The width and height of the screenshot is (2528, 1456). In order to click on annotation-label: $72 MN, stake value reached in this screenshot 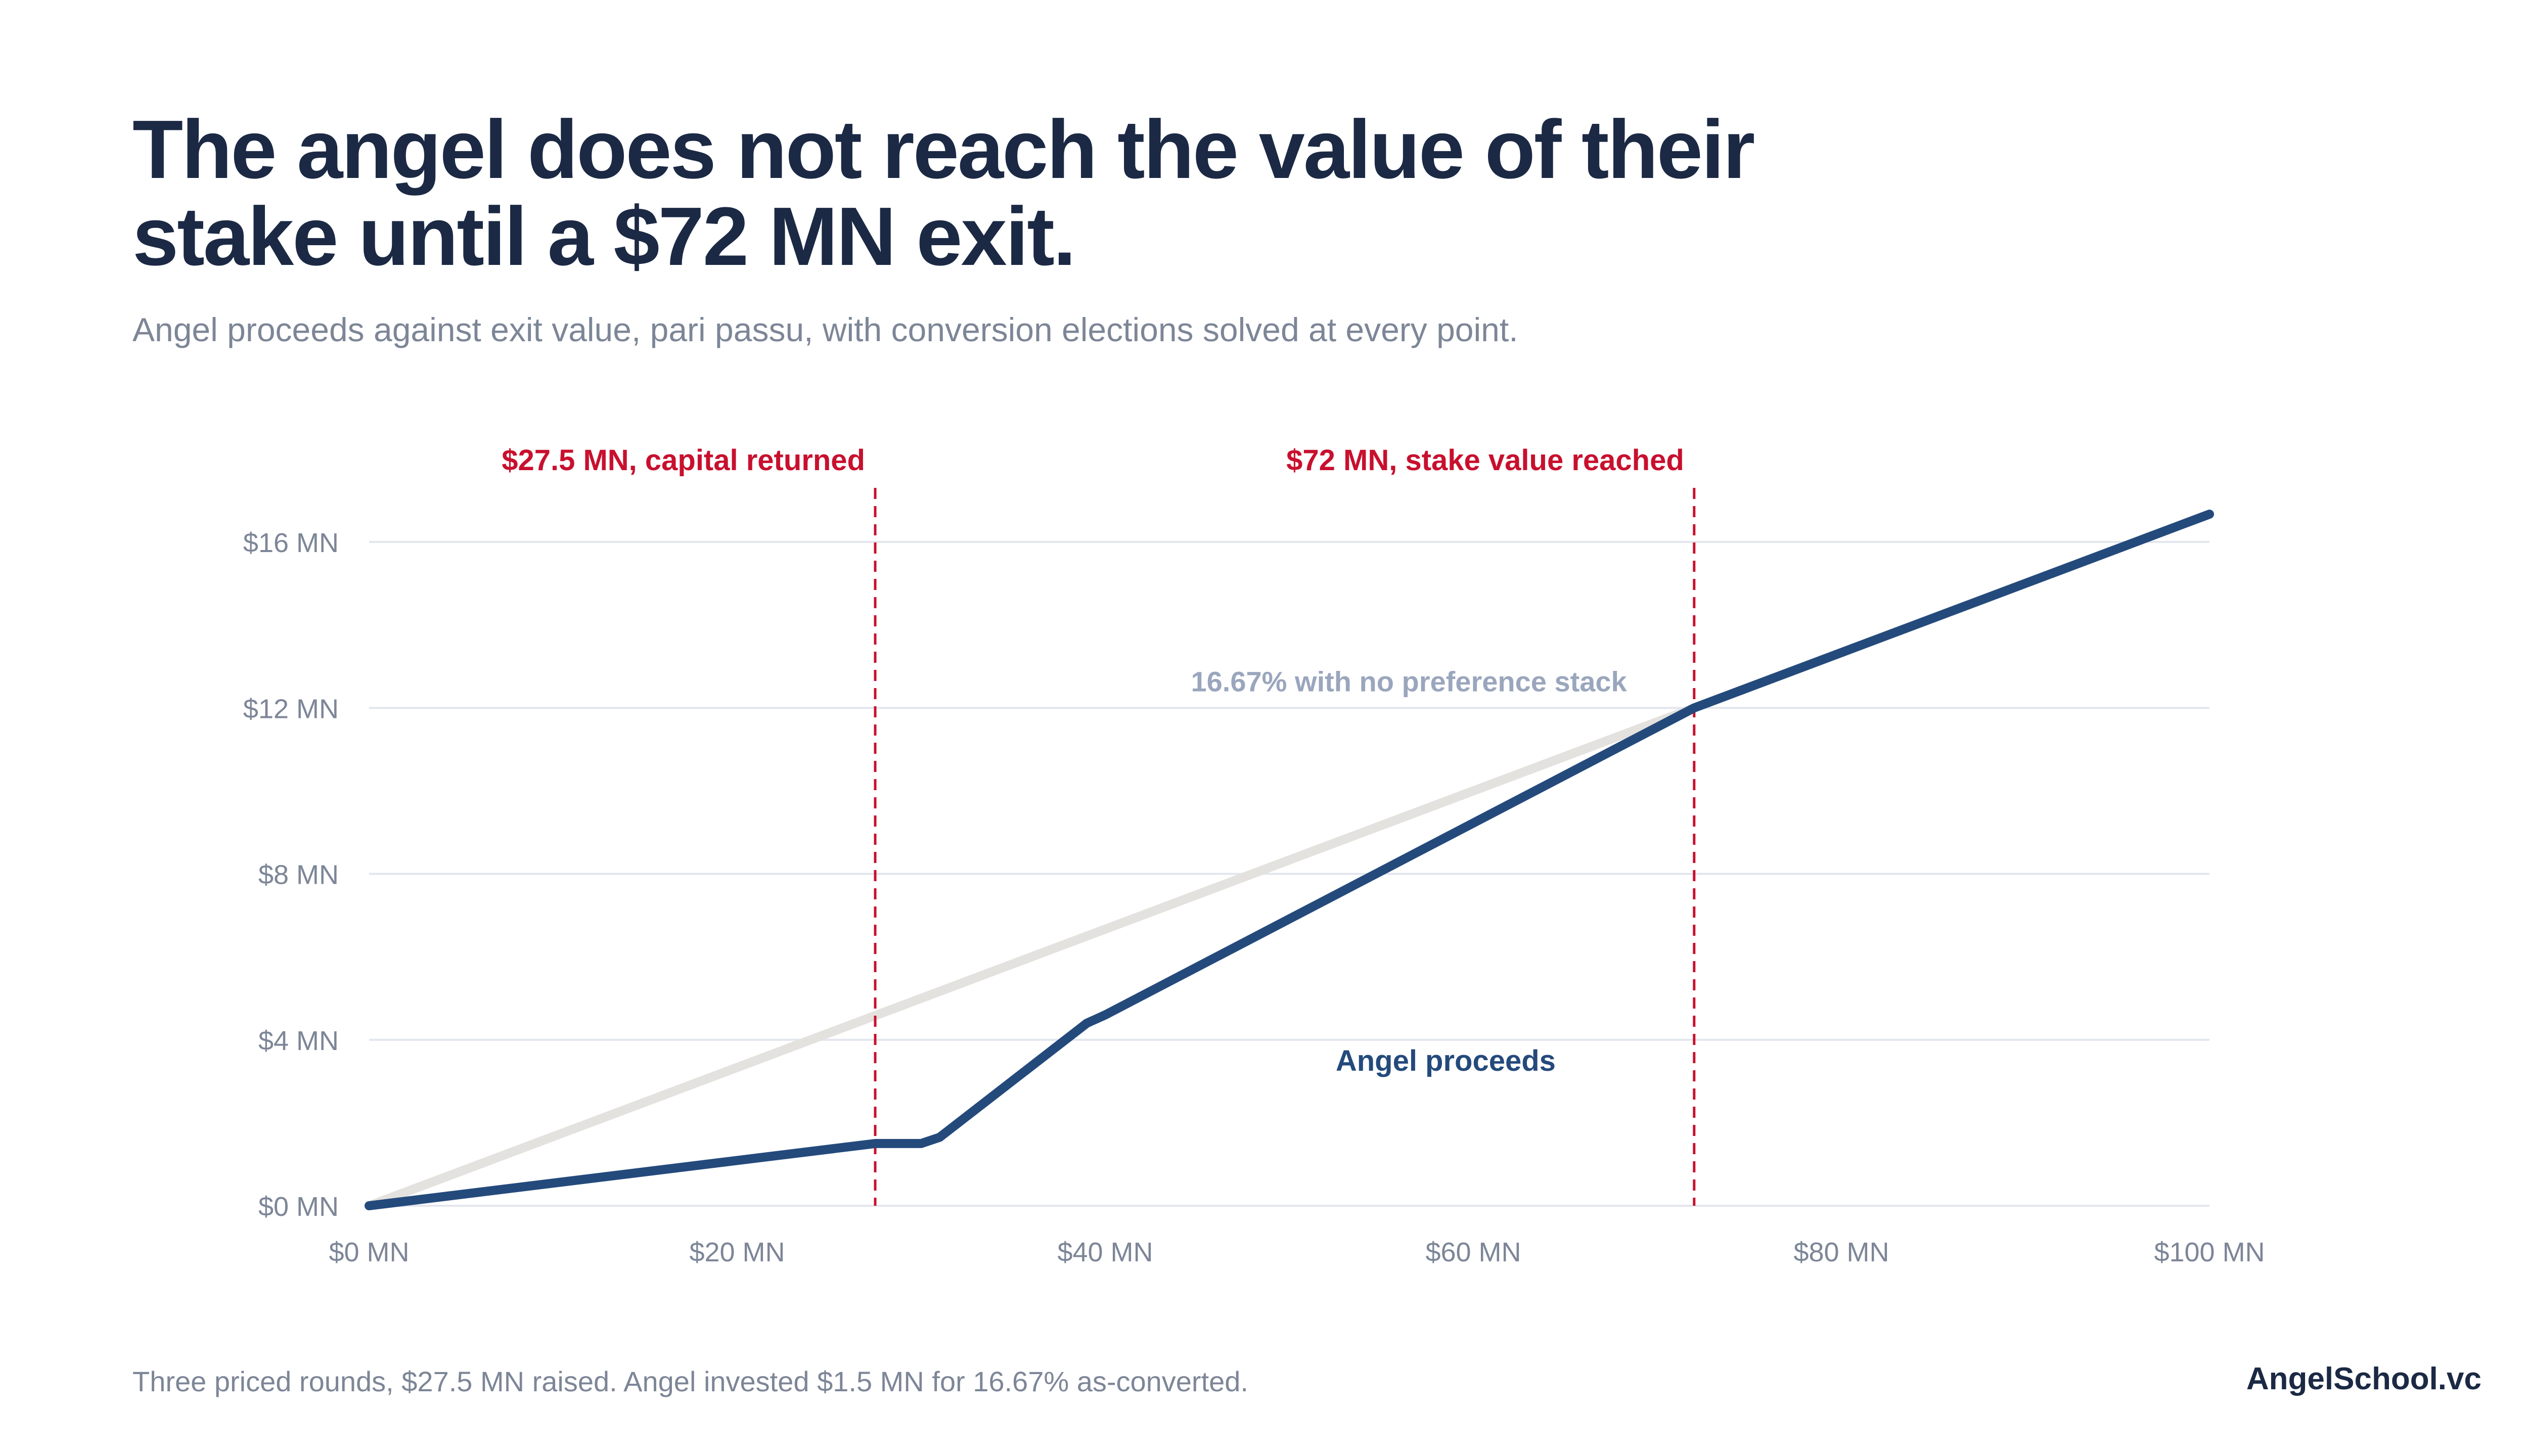, I will do `click(1485, 460)`.